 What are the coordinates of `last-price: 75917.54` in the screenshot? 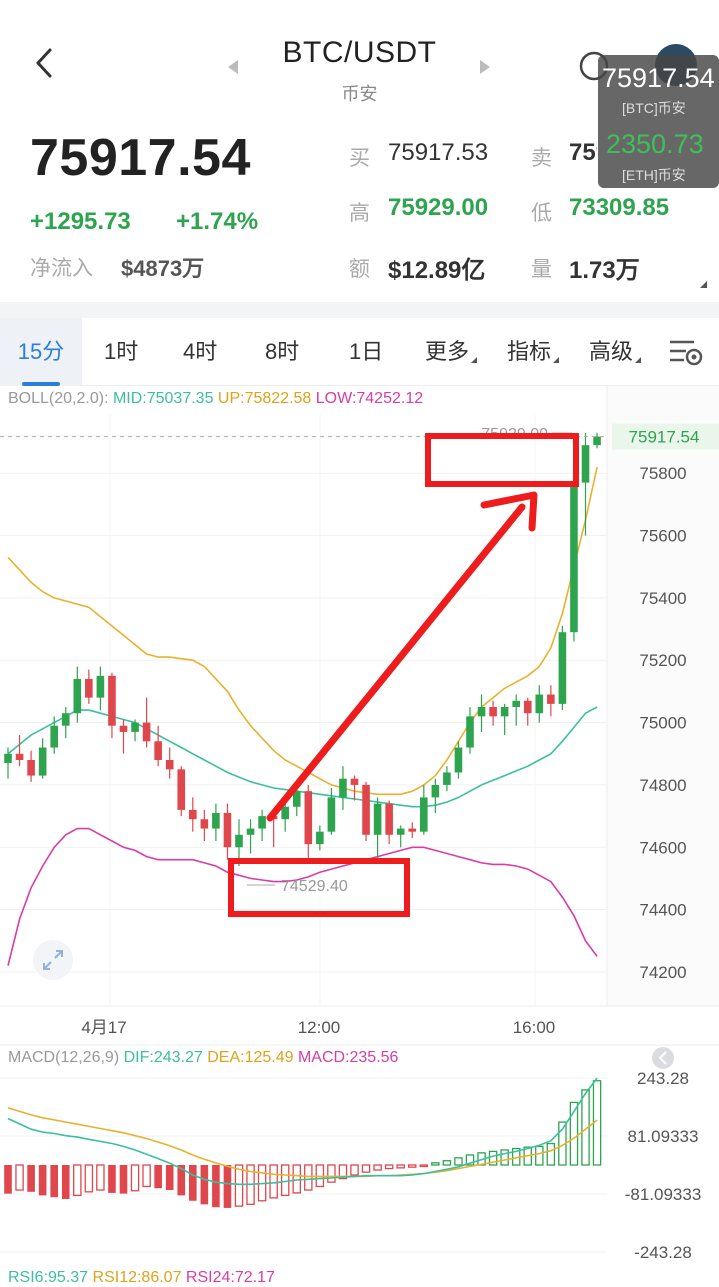 It's located at (140, 158).